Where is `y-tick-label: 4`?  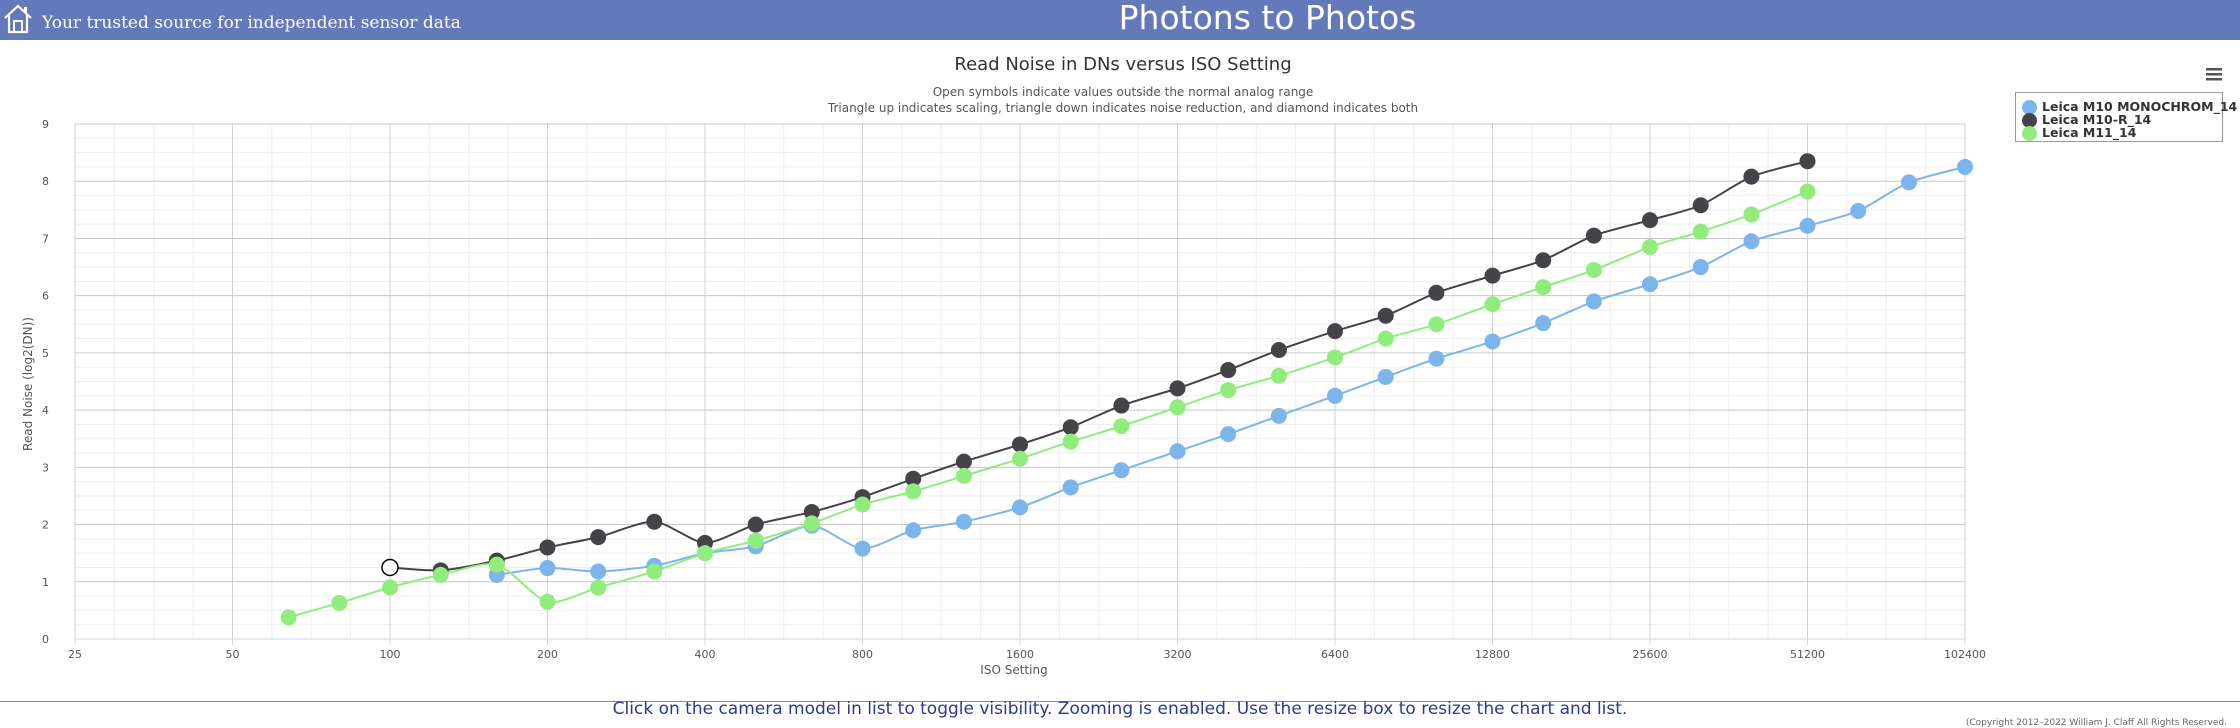
y-tick-label: 4 is located at coordinates (45, 410).